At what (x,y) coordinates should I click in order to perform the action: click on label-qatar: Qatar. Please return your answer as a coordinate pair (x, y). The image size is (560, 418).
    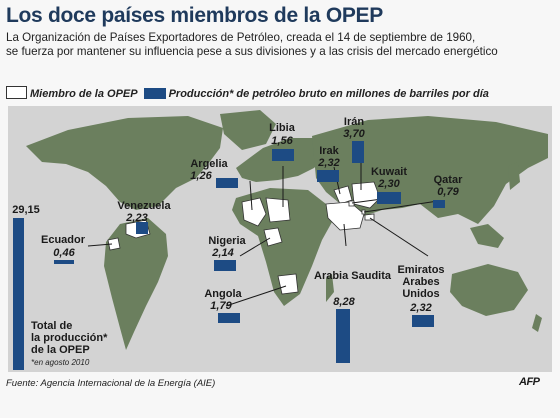
    Looking at the image, I should click on (448, 180).